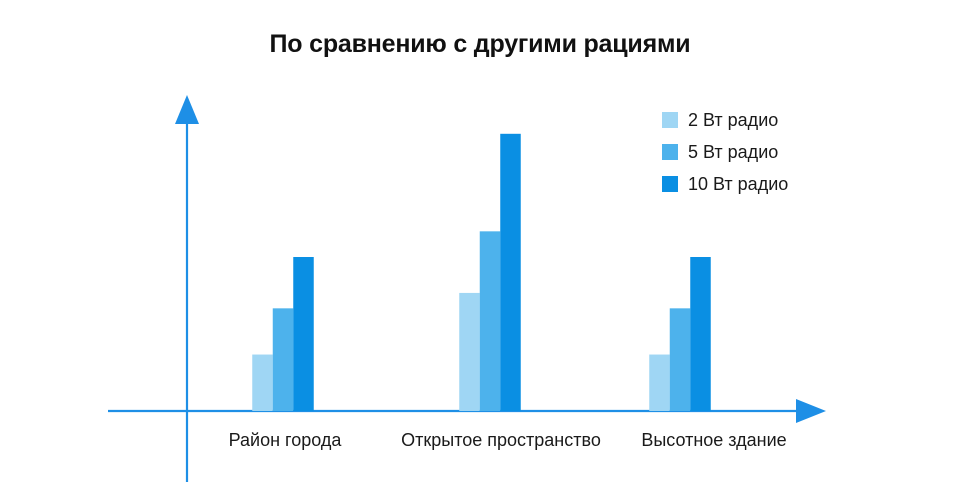  Describe the element at coordinates (501, 440) in the screenshot. I see `category-label: Открытое пространство` at that location.